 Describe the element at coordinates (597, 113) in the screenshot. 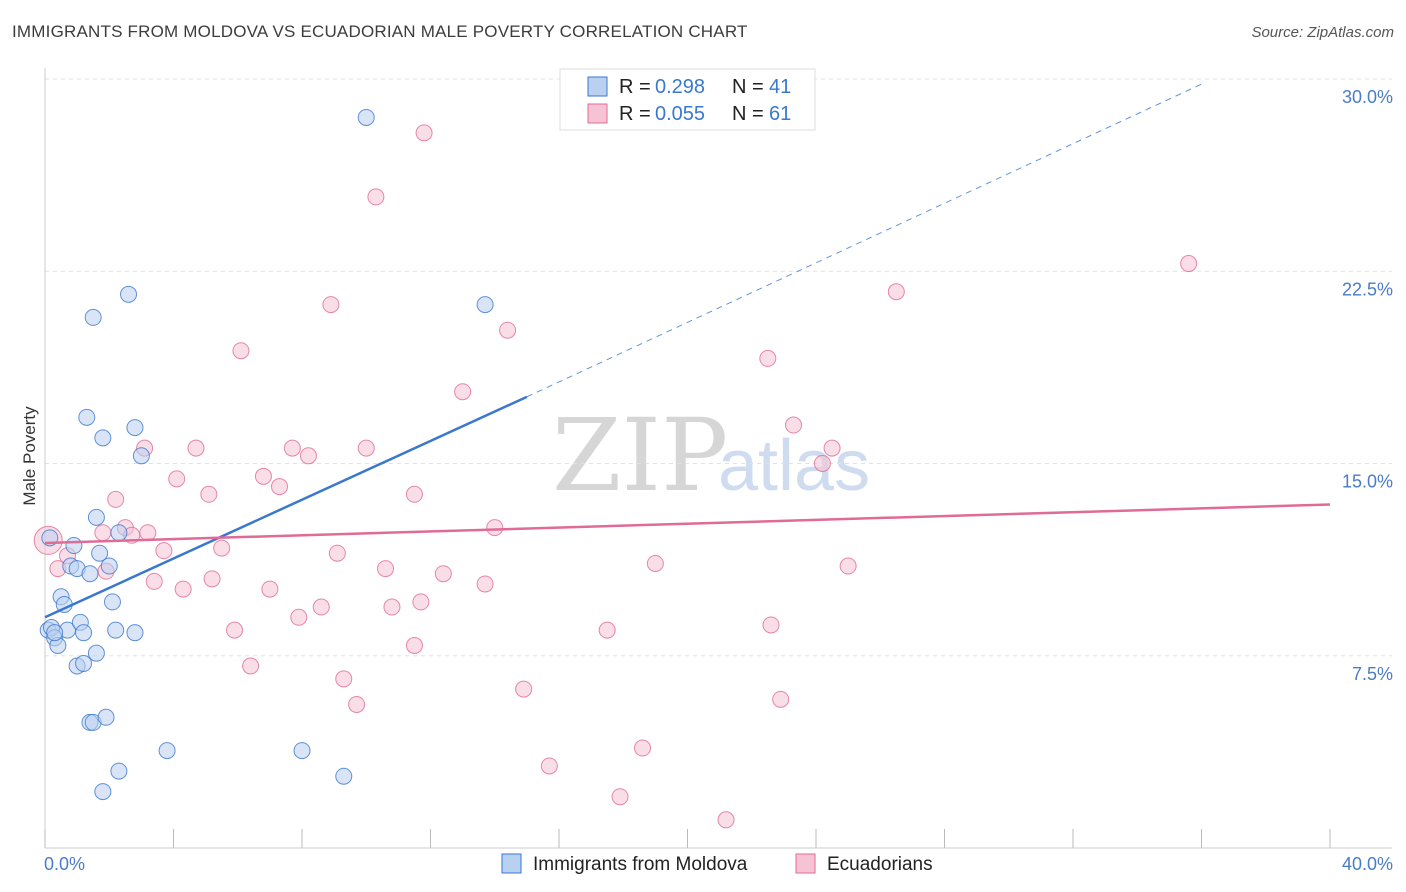

I see `legend-swatch-pink` at that location.